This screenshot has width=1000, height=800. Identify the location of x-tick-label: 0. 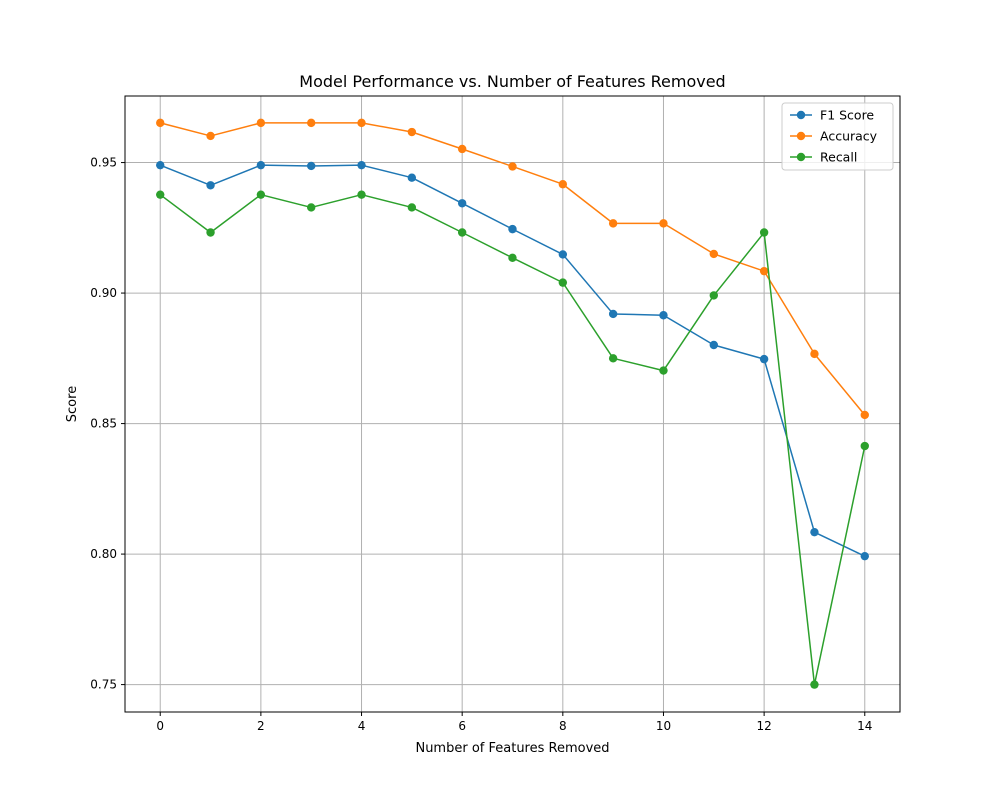
(160, 726).